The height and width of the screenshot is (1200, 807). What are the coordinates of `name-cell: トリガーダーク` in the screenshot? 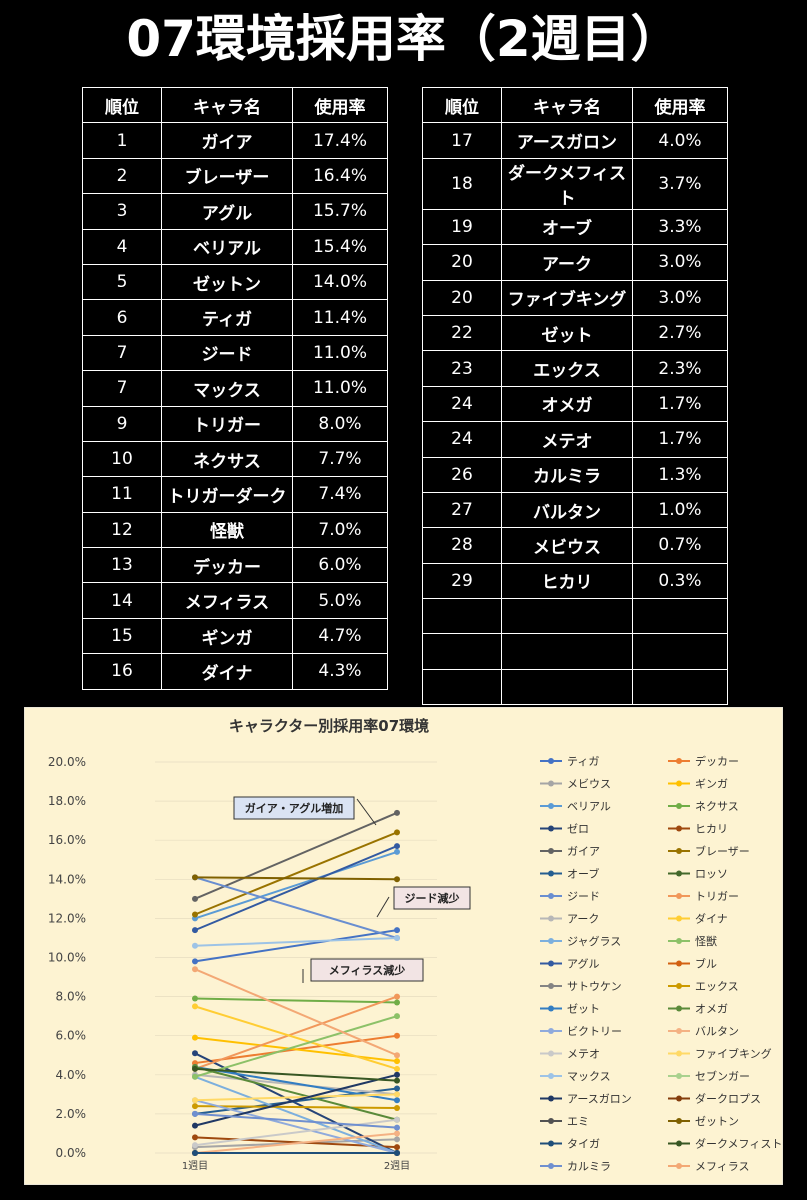 It's located at (227, 494).